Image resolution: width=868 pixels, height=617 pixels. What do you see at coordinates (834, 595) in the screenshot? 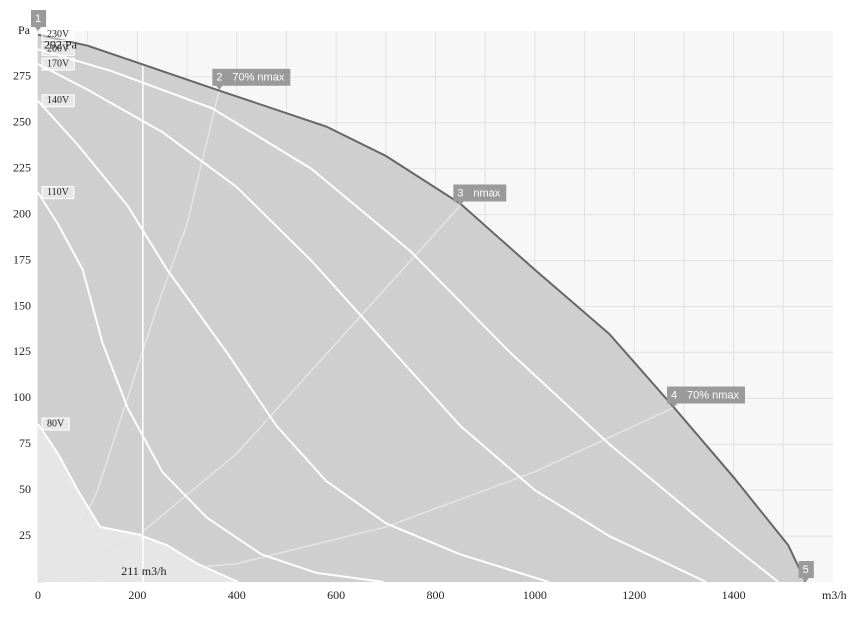
I see `x-axis-label: m3/h` at bounding box center [834, 595].